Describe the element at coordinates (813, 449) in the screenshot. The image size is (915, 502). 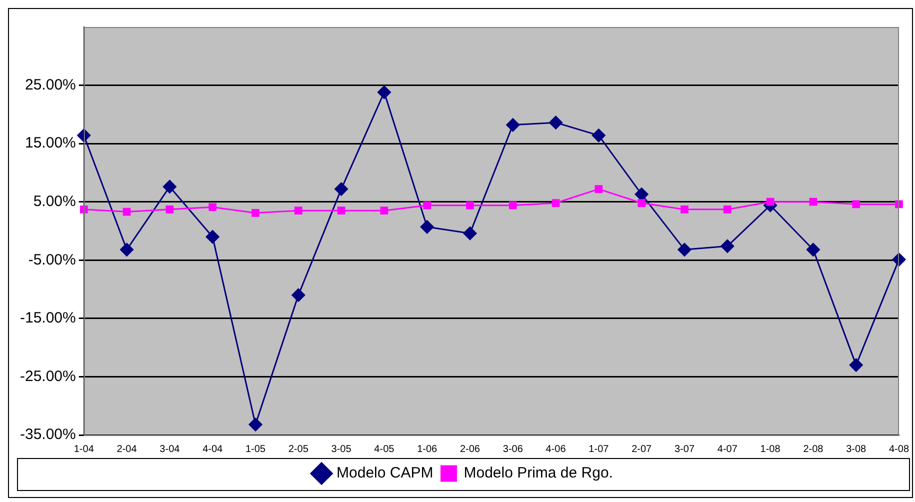
I see `x-tick-label: 2-08` at that location.